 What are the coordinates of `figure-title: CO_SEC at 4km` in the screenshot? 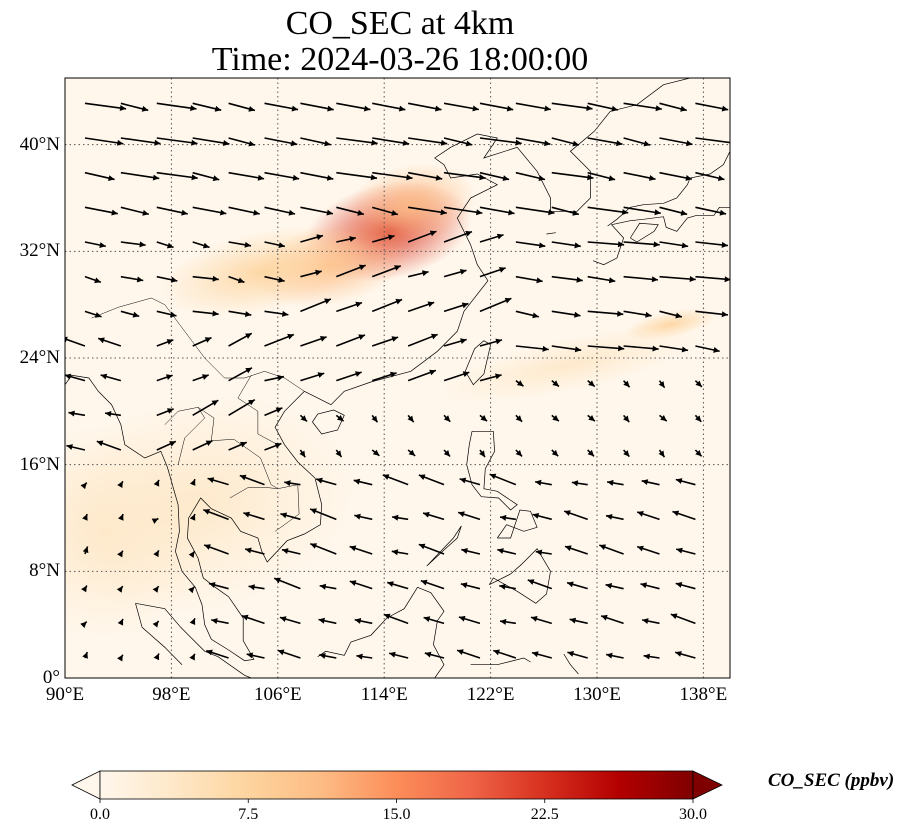 It's located at (400, 23).